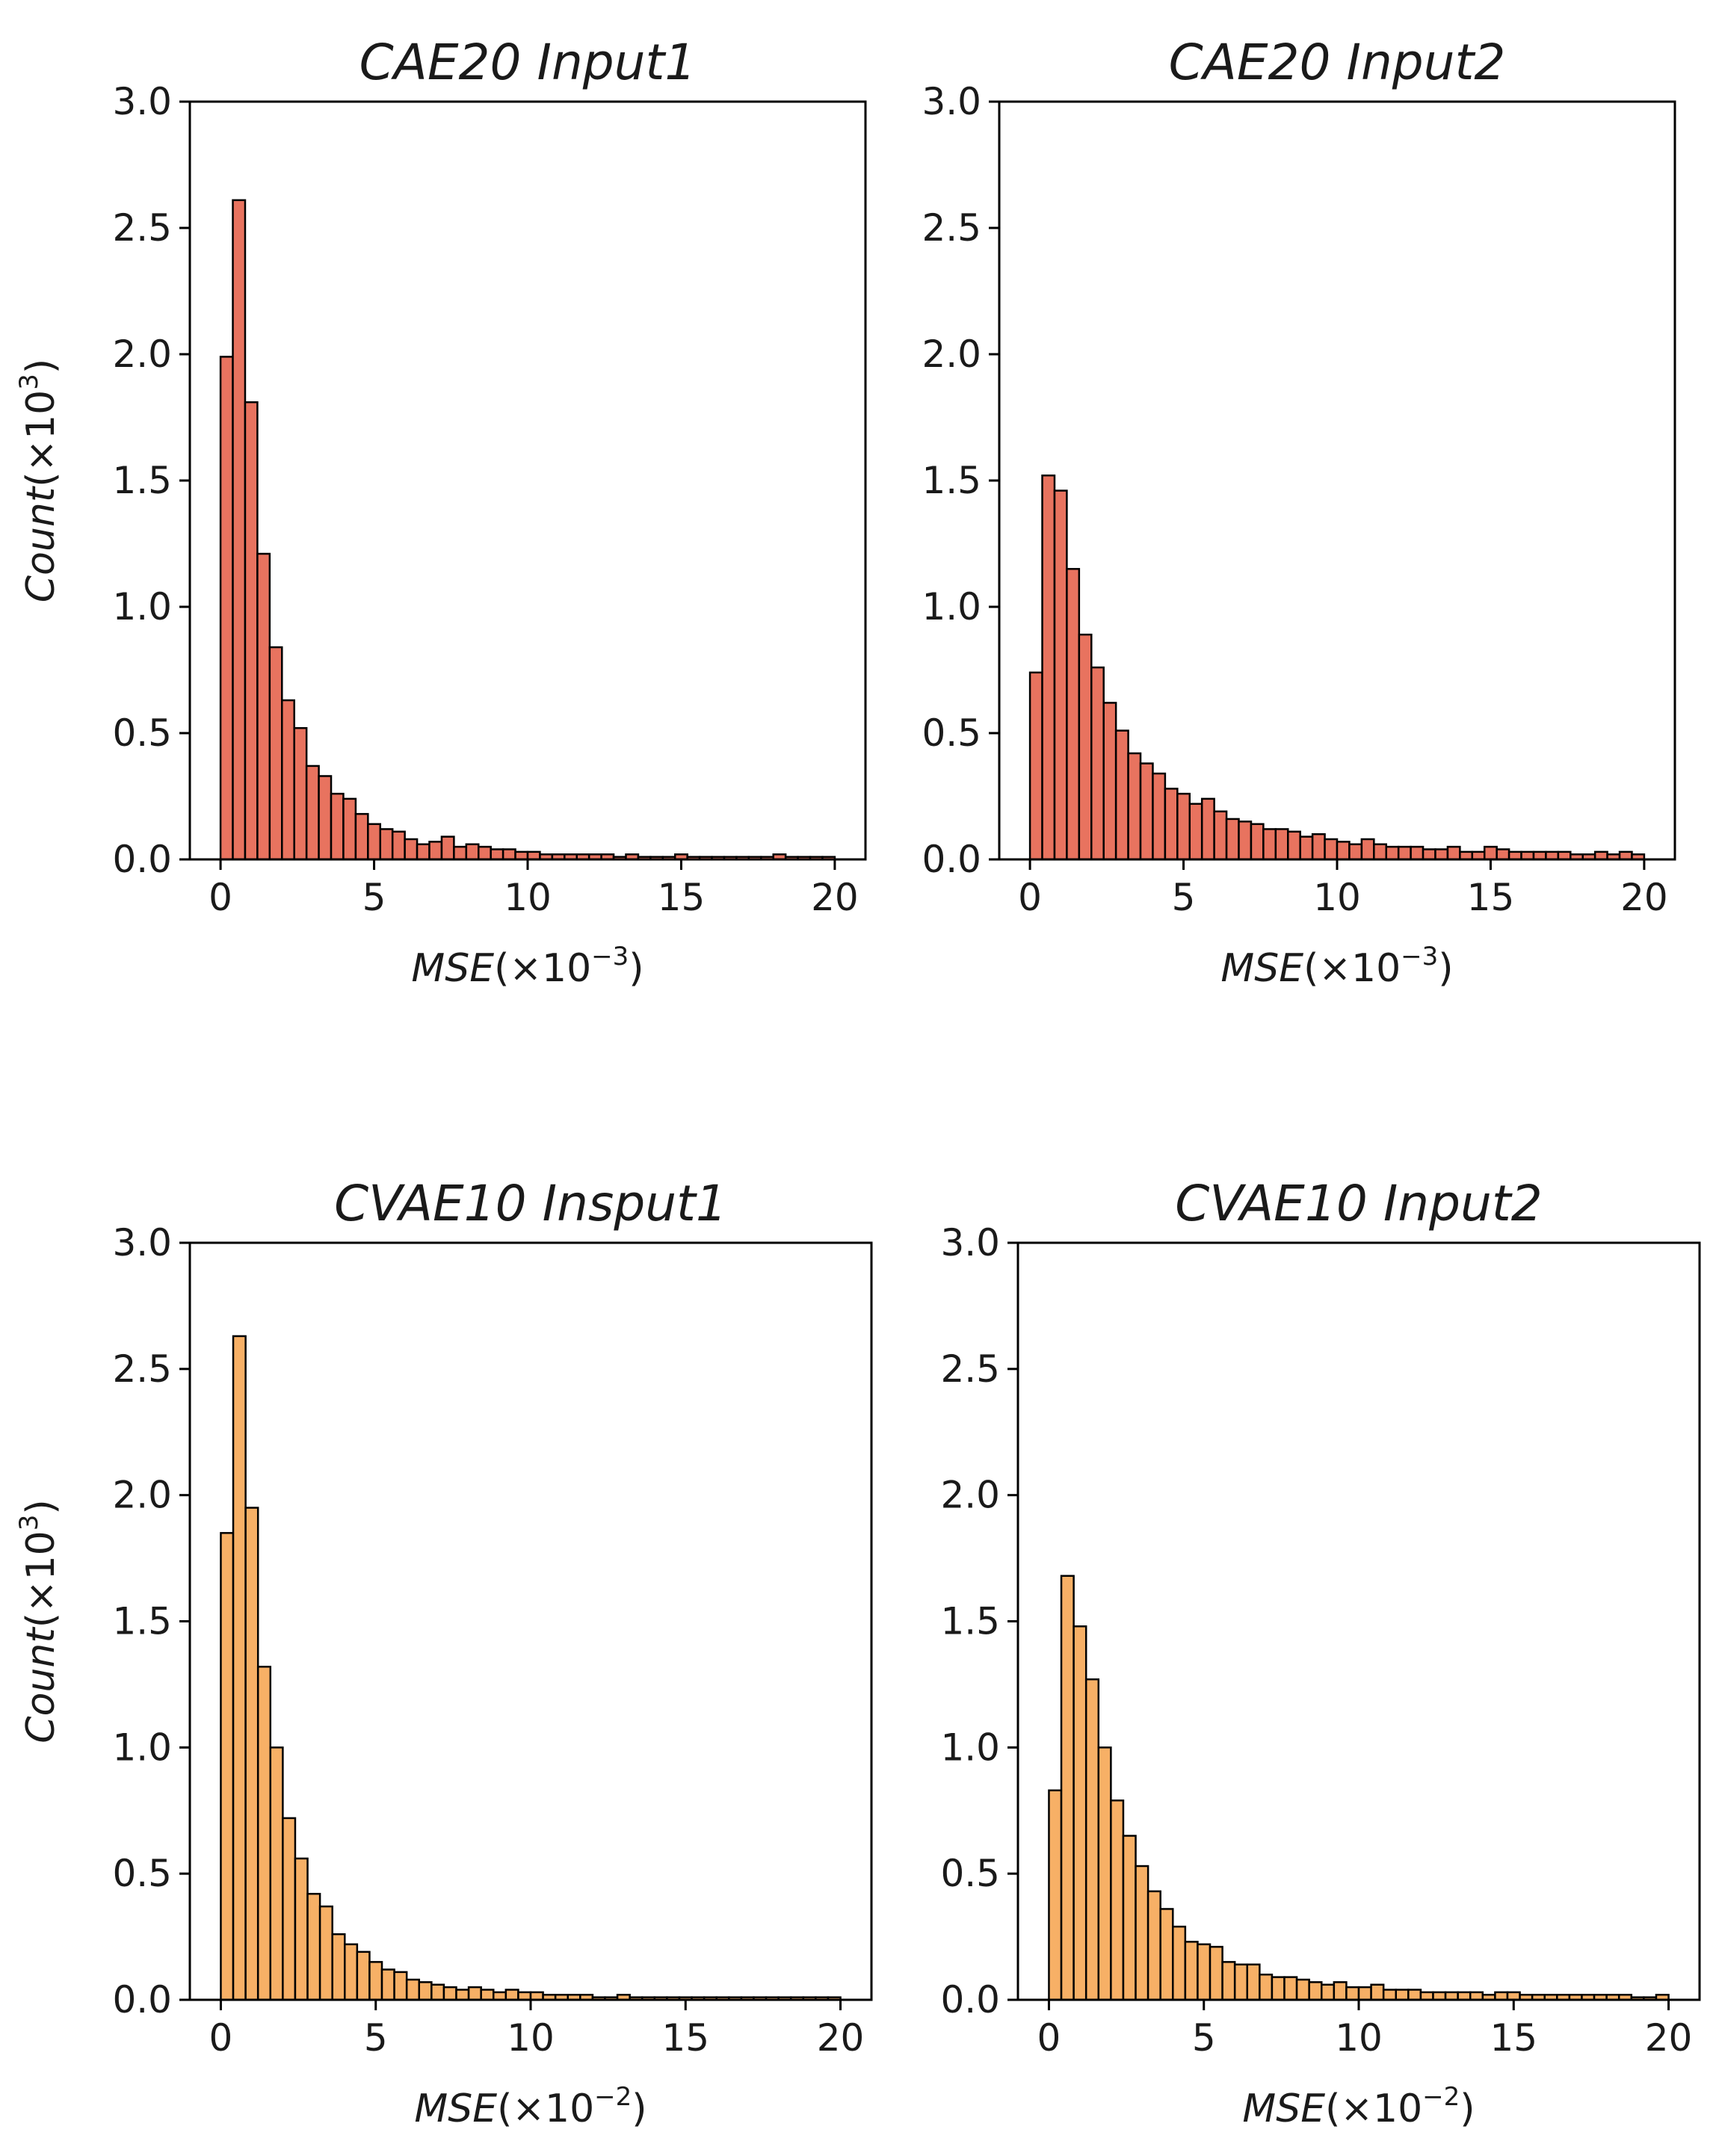 Image resolution: width=1716 pixels, height=2156 pixels. Describe the element at coordinates (1261, 968) in the screenshot. I see `x-axis-label-main: MSE` at that location.